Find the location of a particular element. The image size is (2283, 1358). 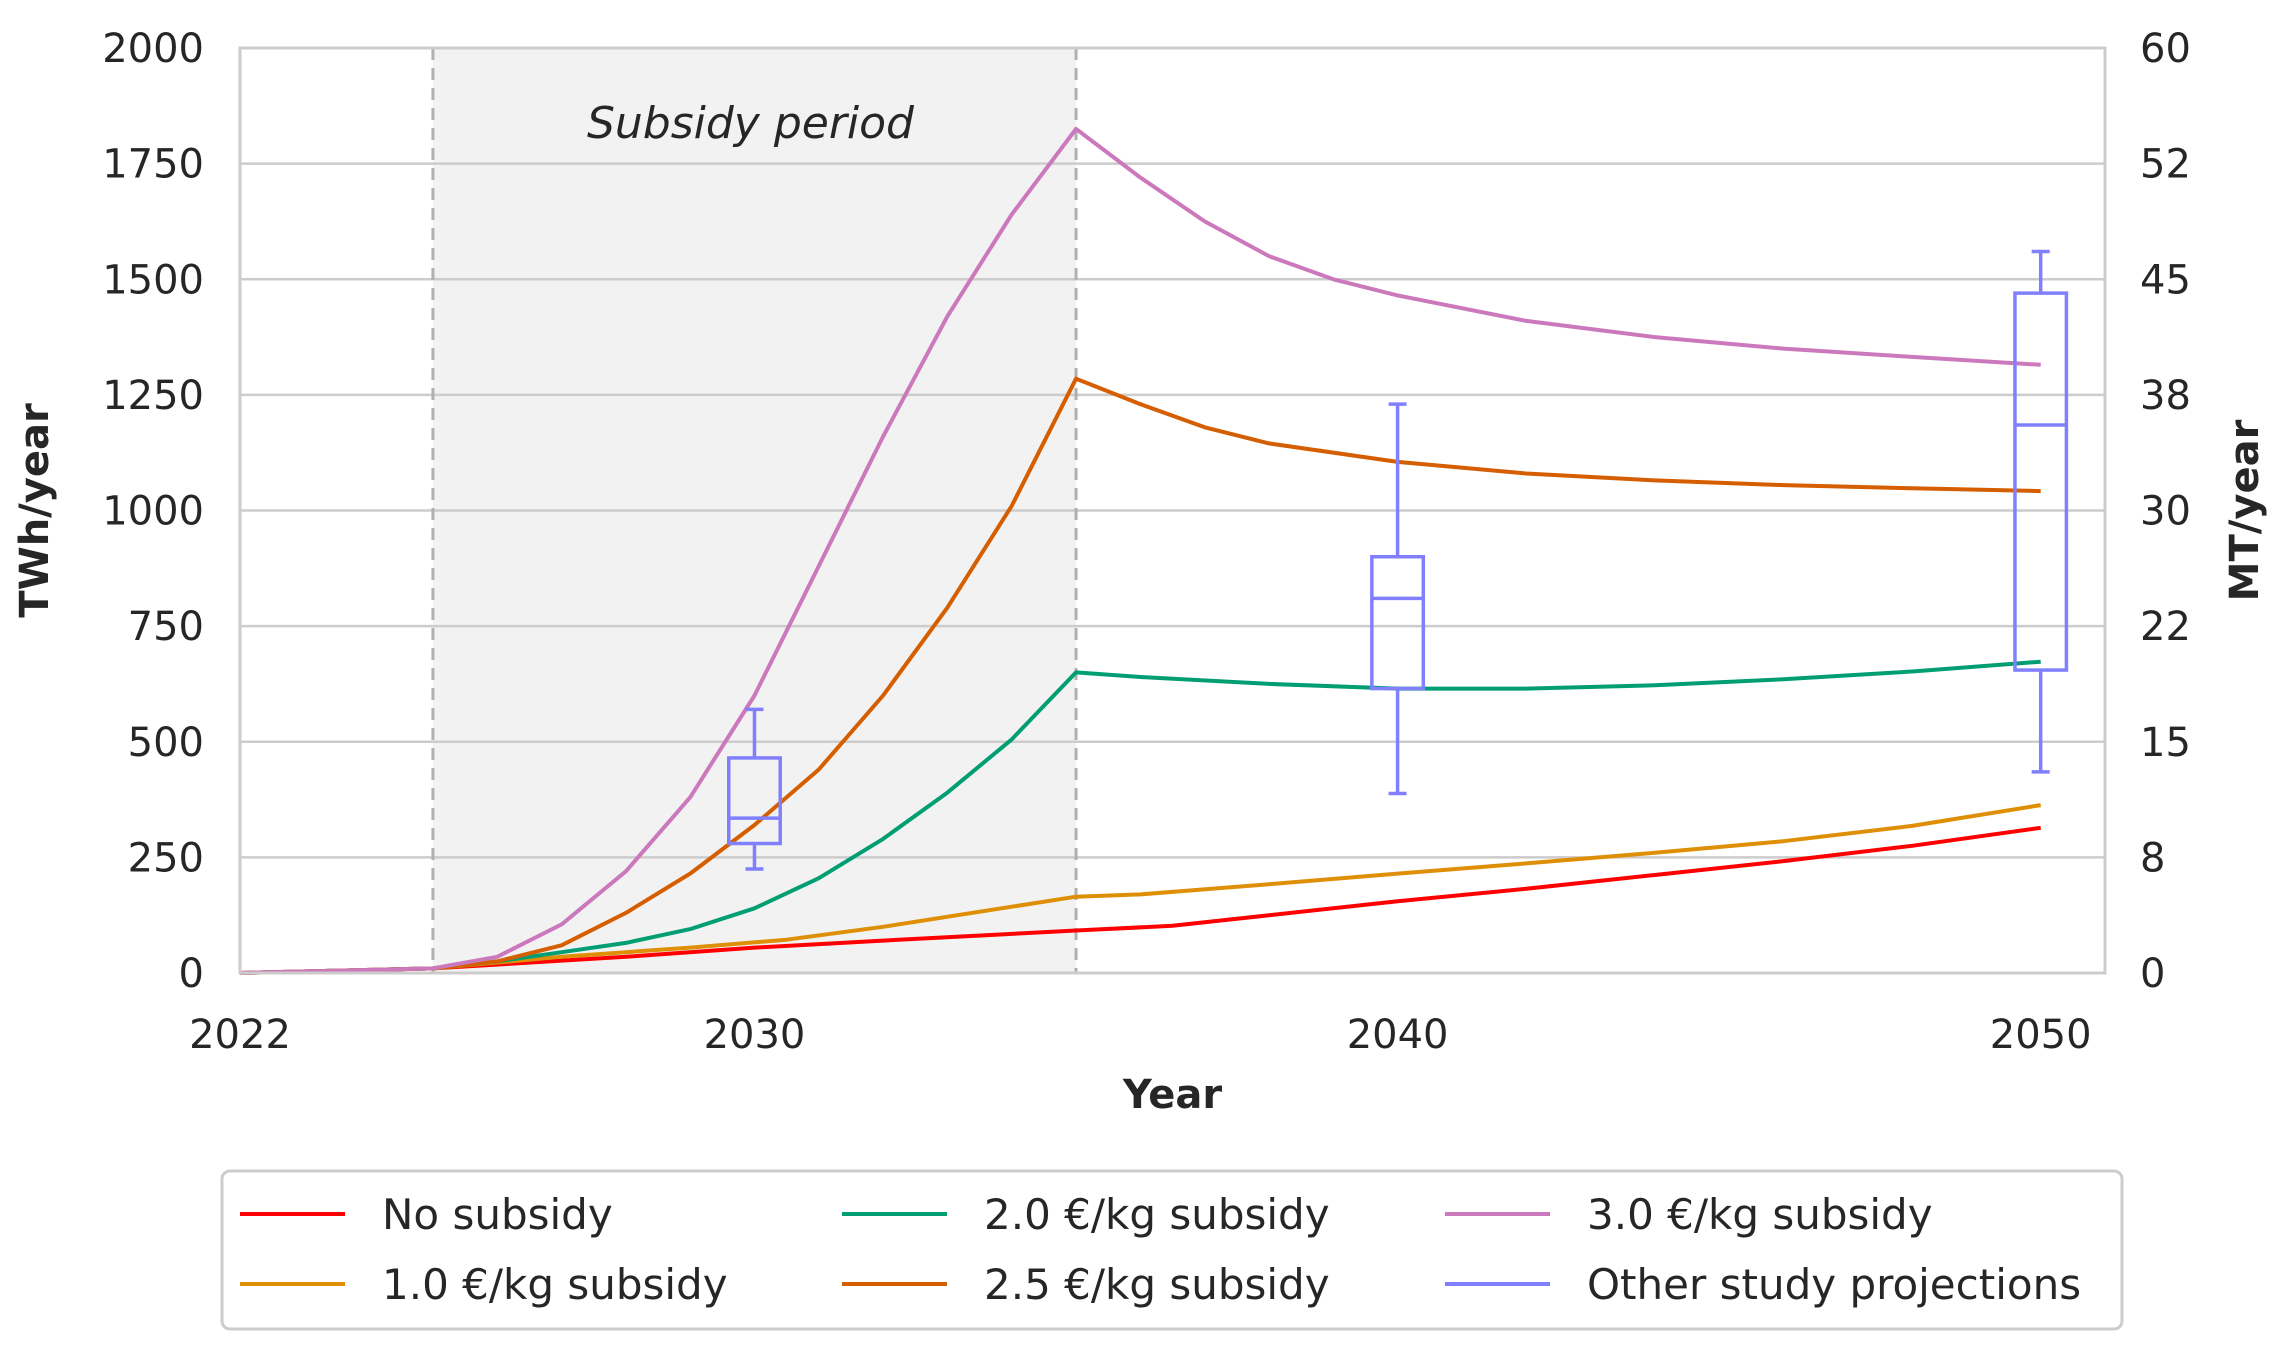

x-tick-label: 2022 is located at coordinates (240, 1035).